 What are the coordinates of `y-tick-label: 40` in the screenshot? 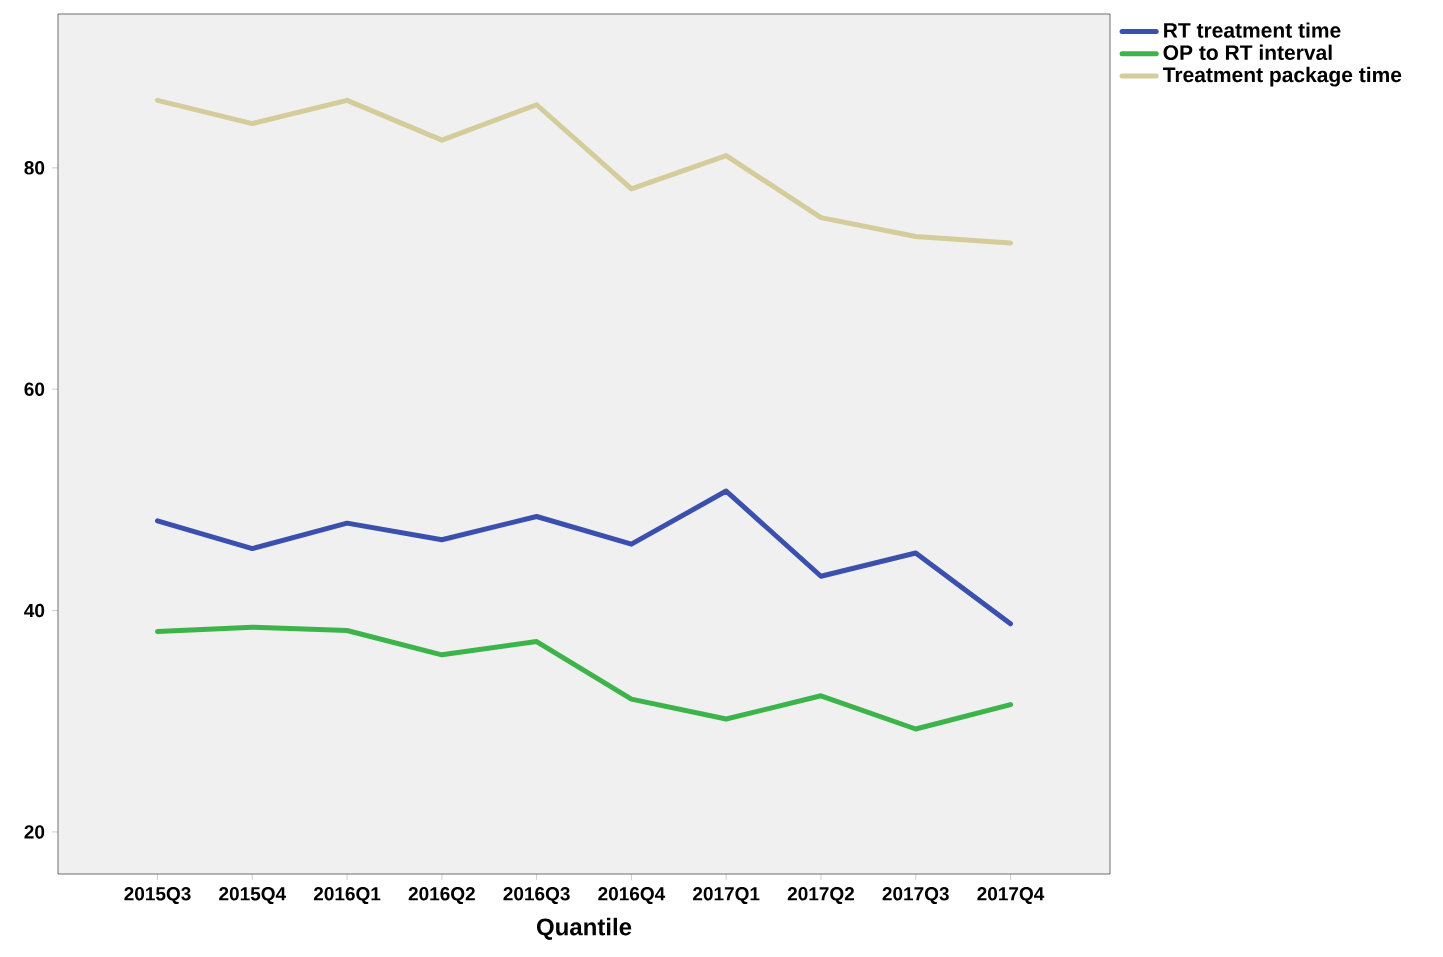 It's located at (34, 610).